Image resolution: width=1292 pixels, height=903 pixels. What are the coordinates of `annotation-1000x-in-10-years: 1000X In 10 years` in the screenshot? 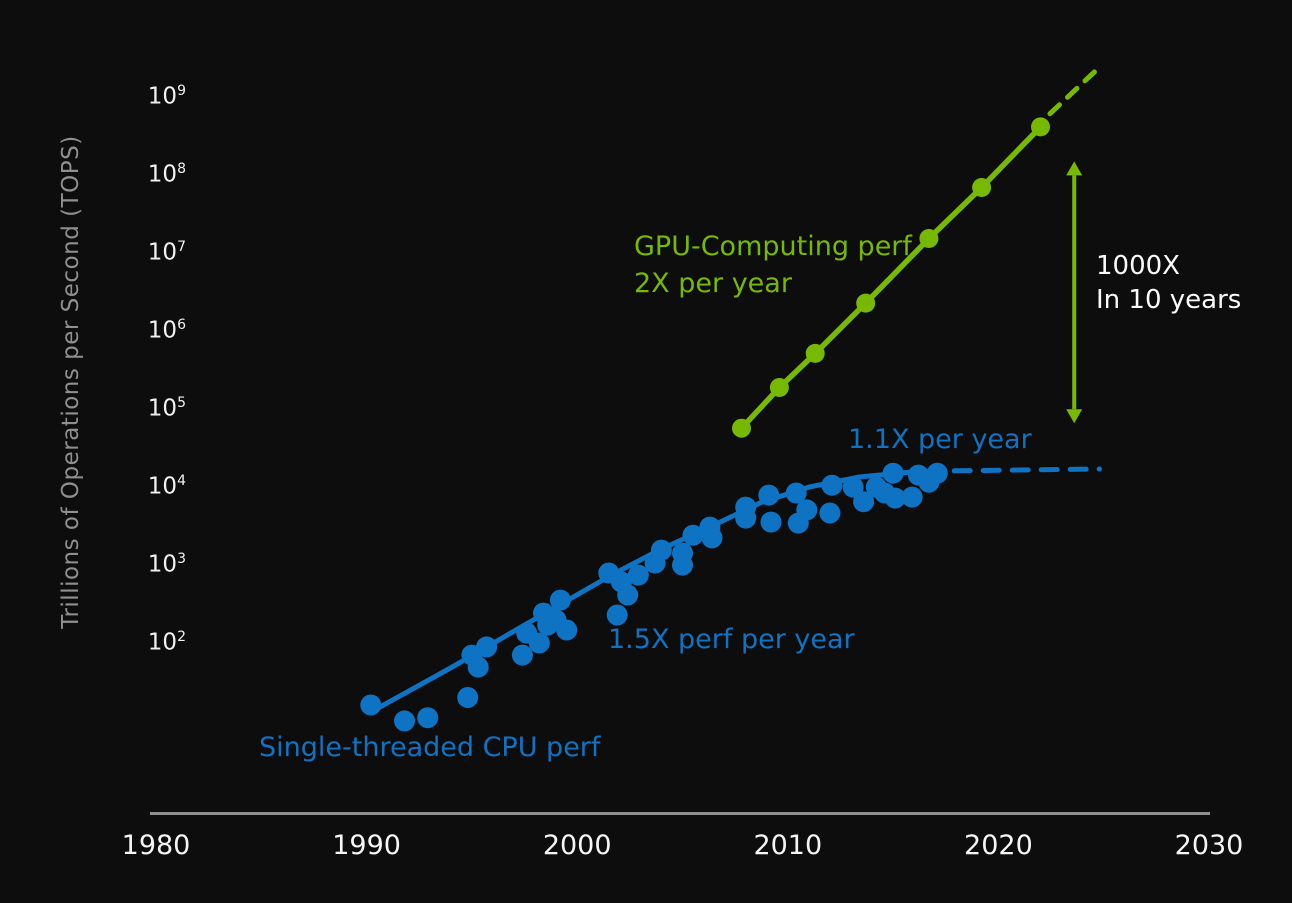 It's located at (1168, 283).